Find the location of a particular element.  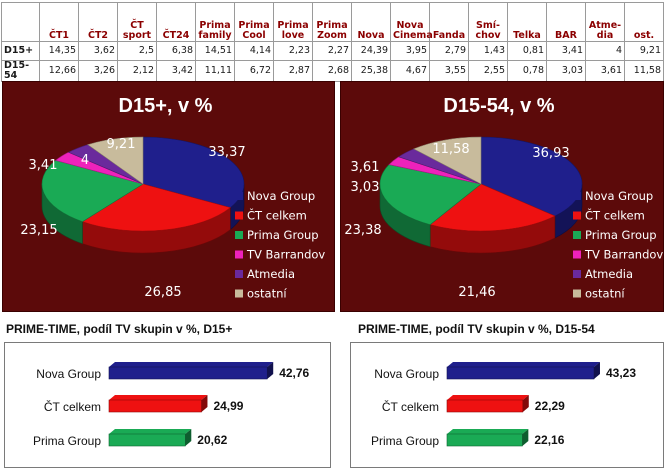

bar-d15-54-value-label: 22,16 is located at coordinates (549, 440).